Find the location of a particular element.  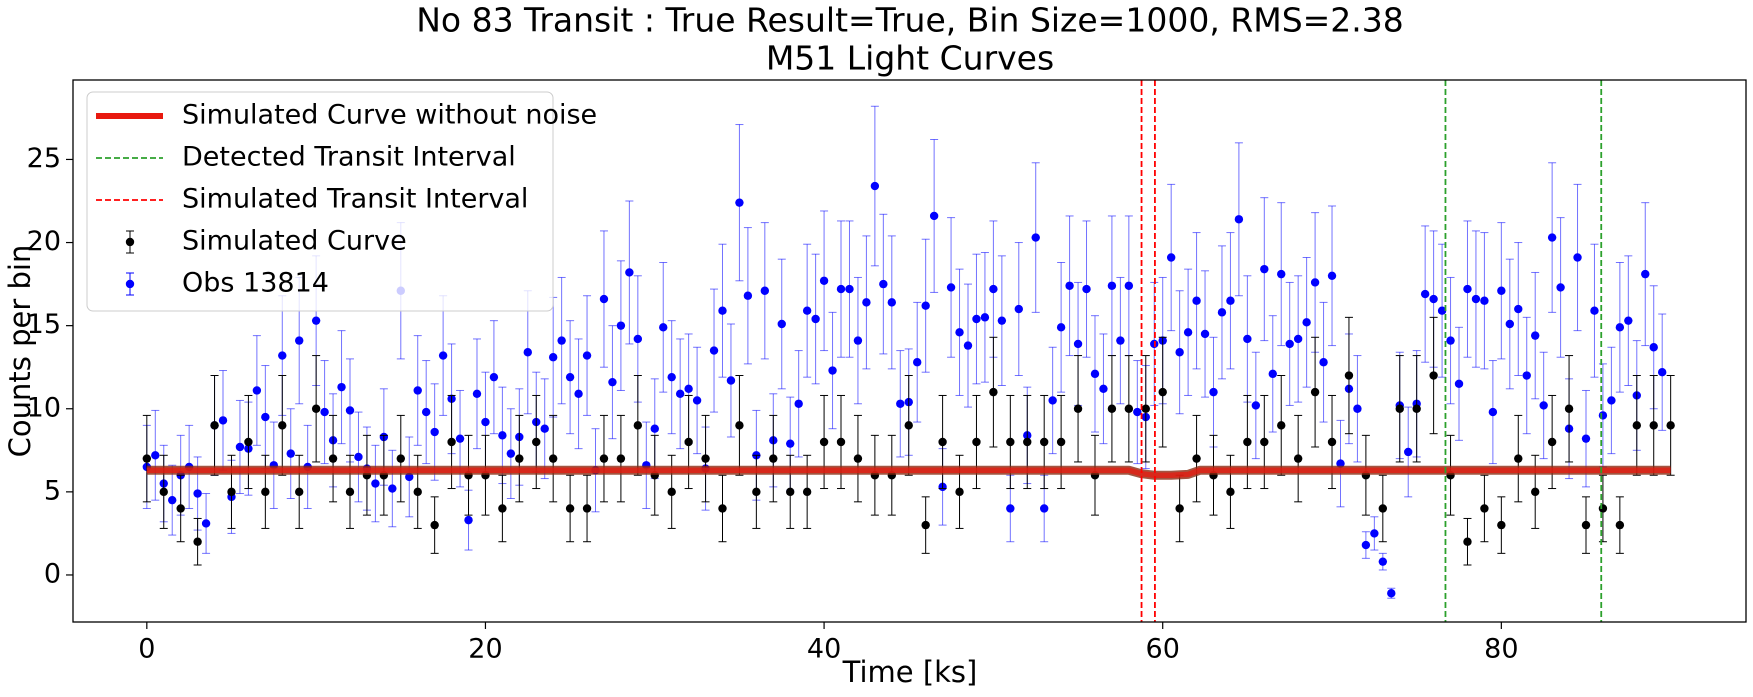

legend-label: Obs 13814 is located at coordinates (255, 283).